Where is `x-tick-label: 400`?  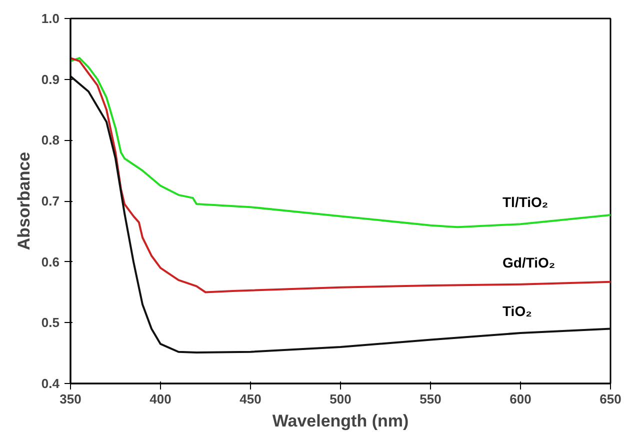 x-tick-label: 400 is located at coordinates (161, 399).